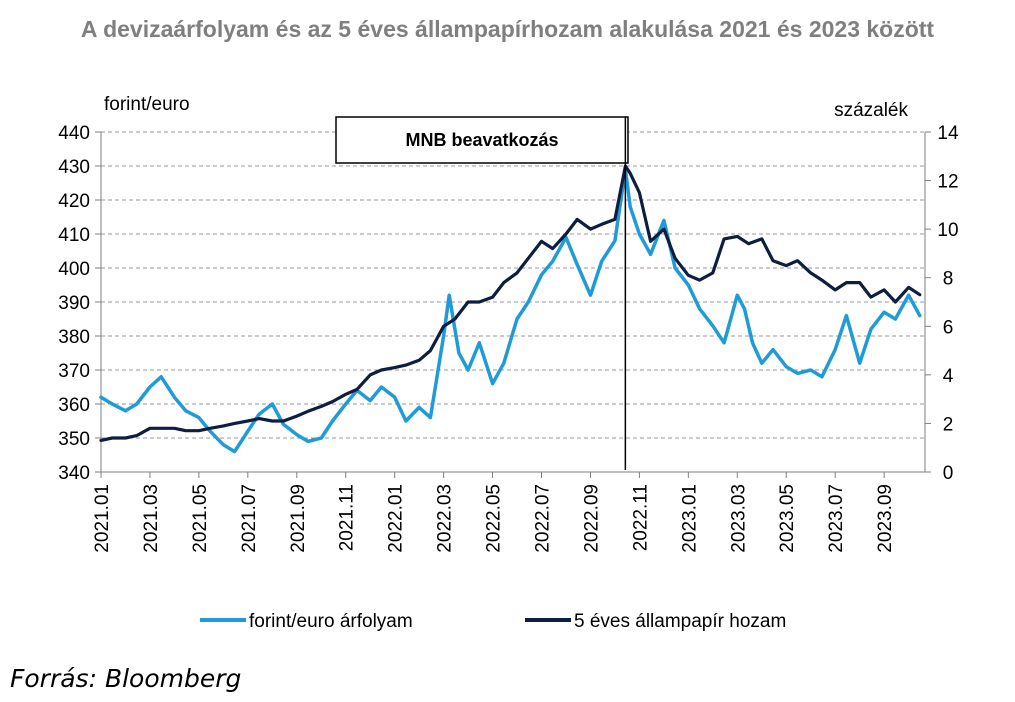 The height and width of the screenshot is (702, 1015). What do you see at coordinates (947, 230) in the screenshot?
I see `right-axis-tick-label: 10` at bounding box center [947, 230].